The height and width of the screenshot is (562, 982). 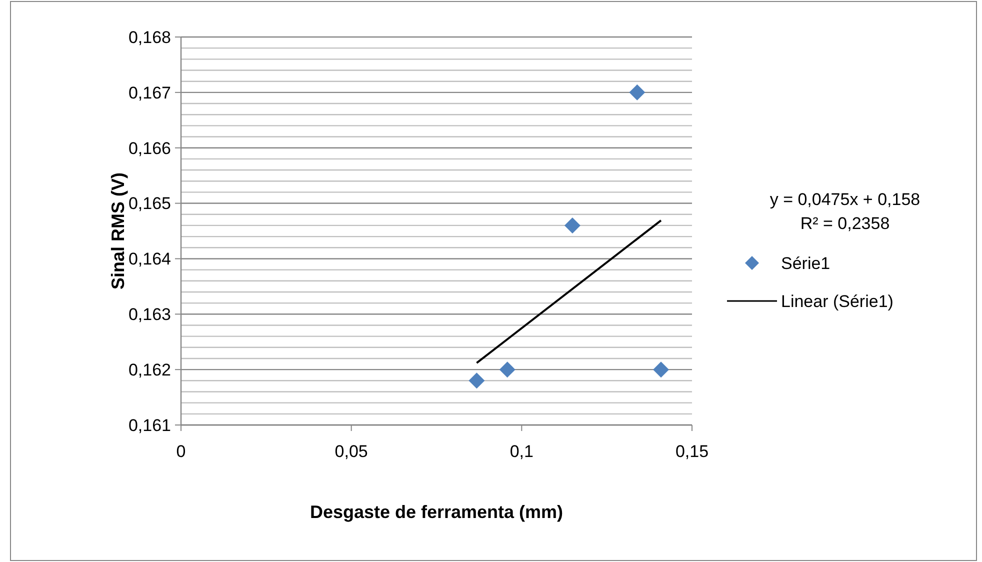 What do you see at coordinates (149, 148) in the screenshot?
I see `y-tick-label: 0,166` at bounding box center [149, 148].